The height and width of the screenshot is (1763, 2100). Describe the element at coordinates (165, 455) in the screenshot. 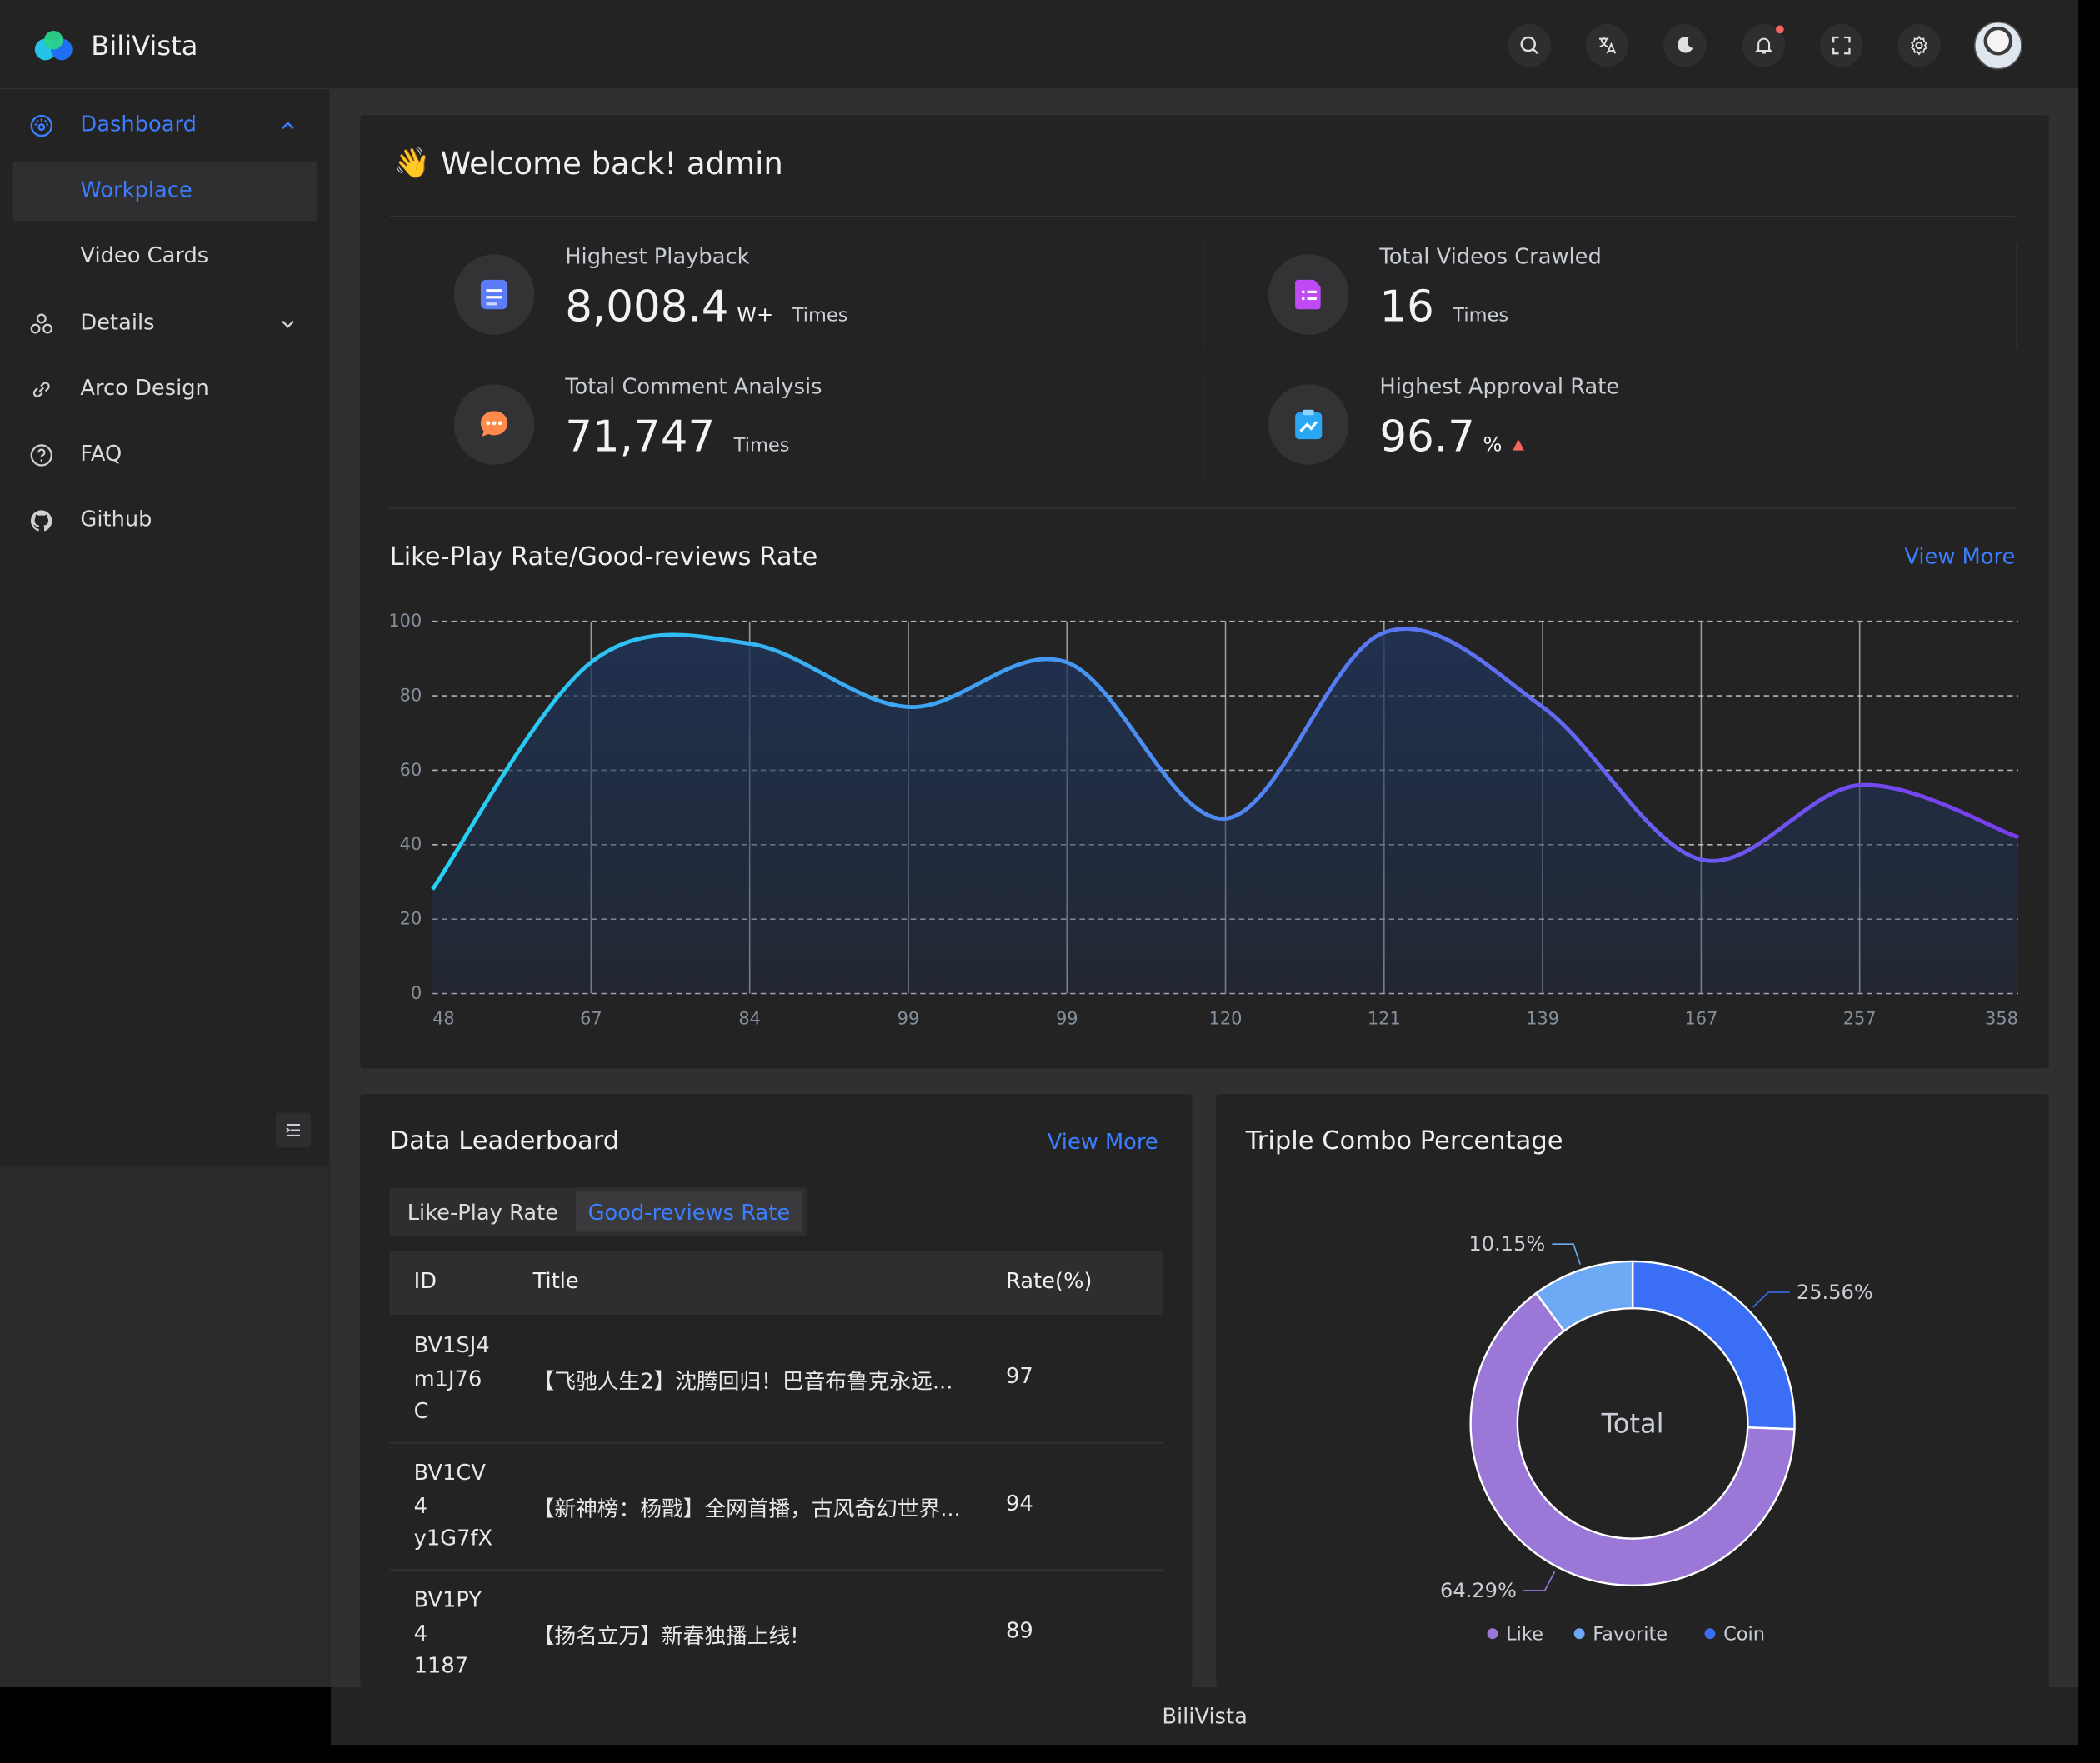

I see `sidebar-item-faq: FAQ` at that location.